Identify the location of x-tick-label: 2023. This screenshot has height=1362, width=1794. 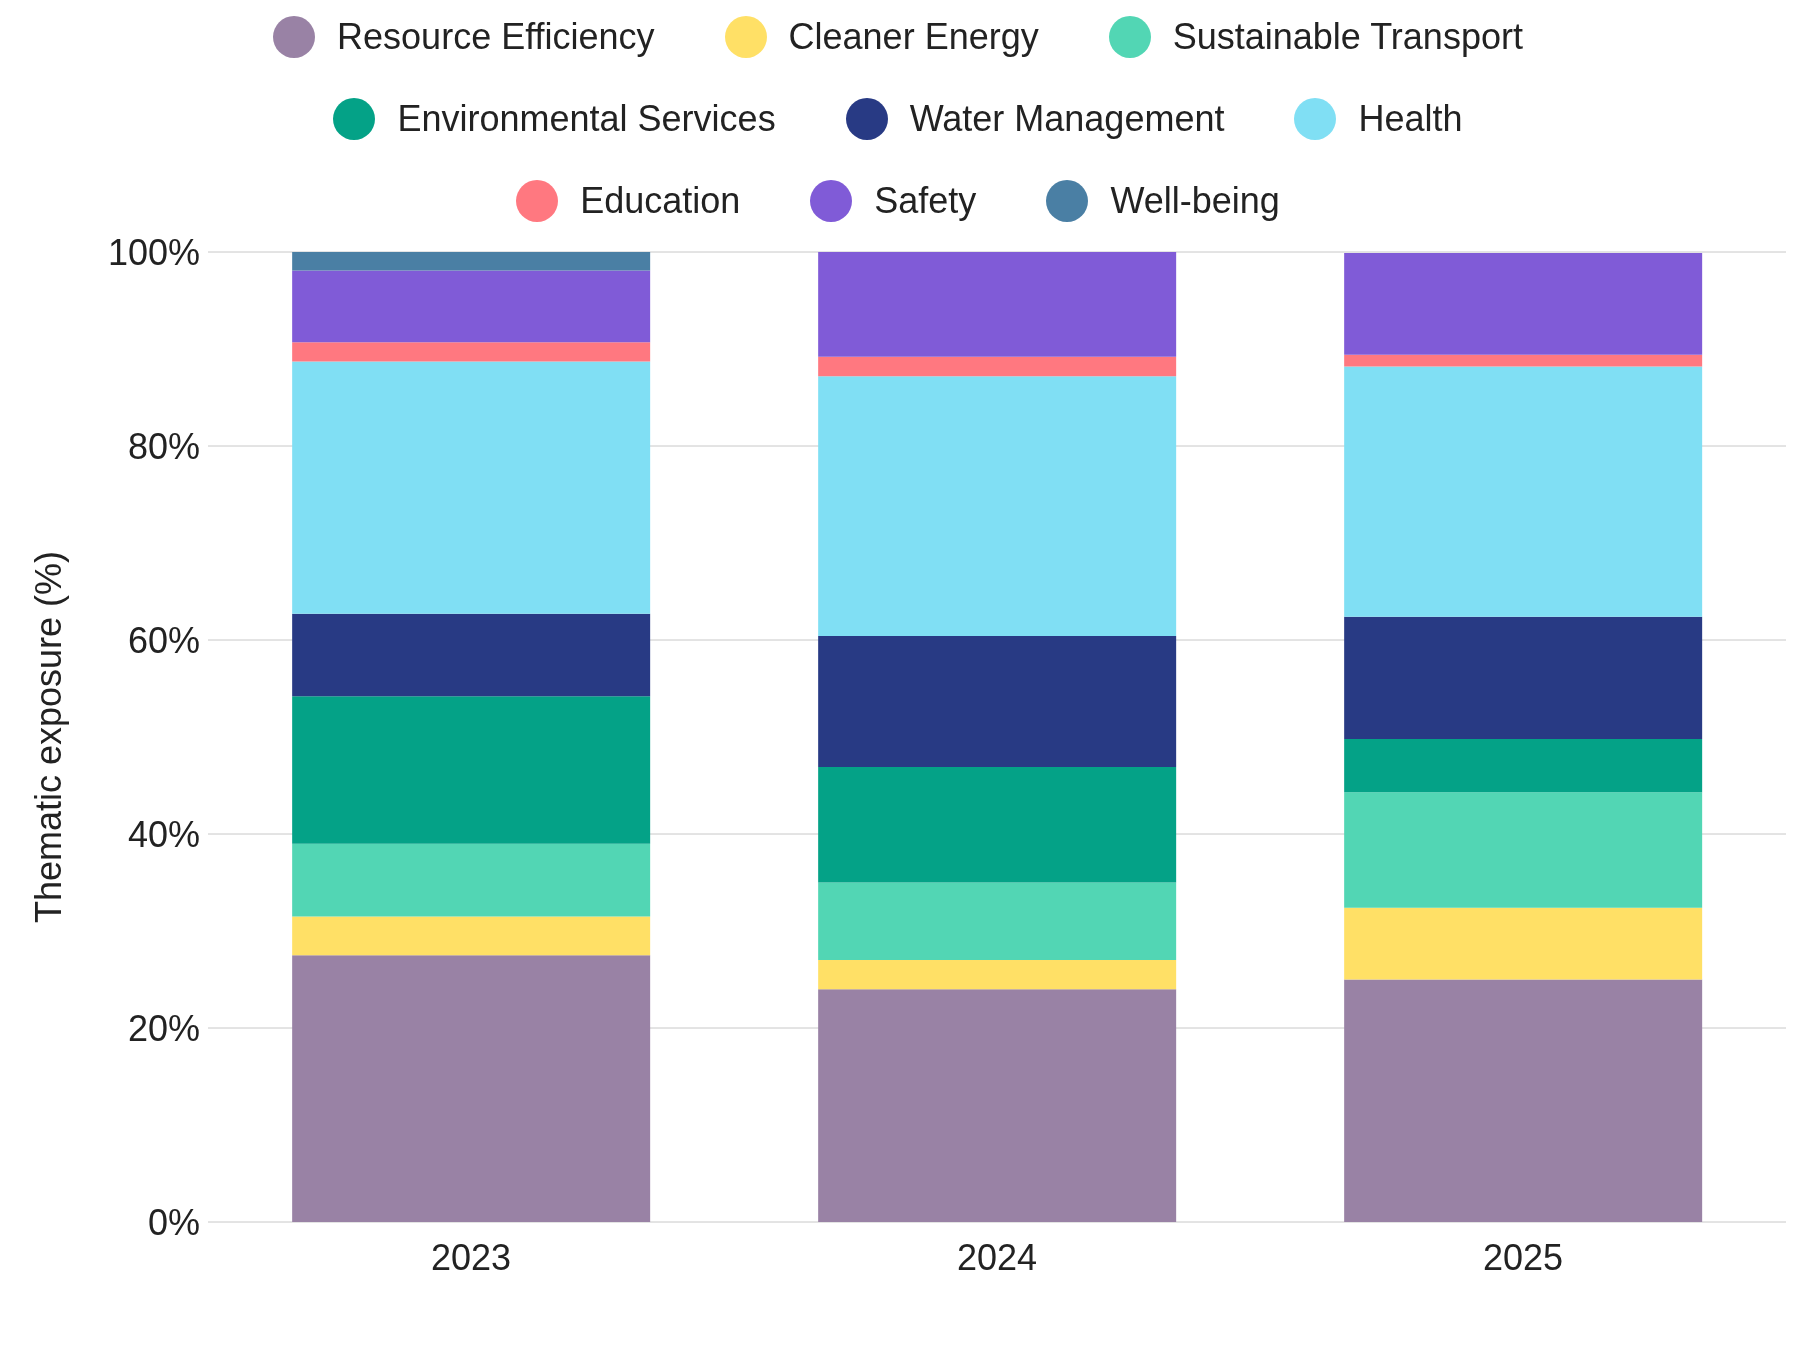
(471, 1257).